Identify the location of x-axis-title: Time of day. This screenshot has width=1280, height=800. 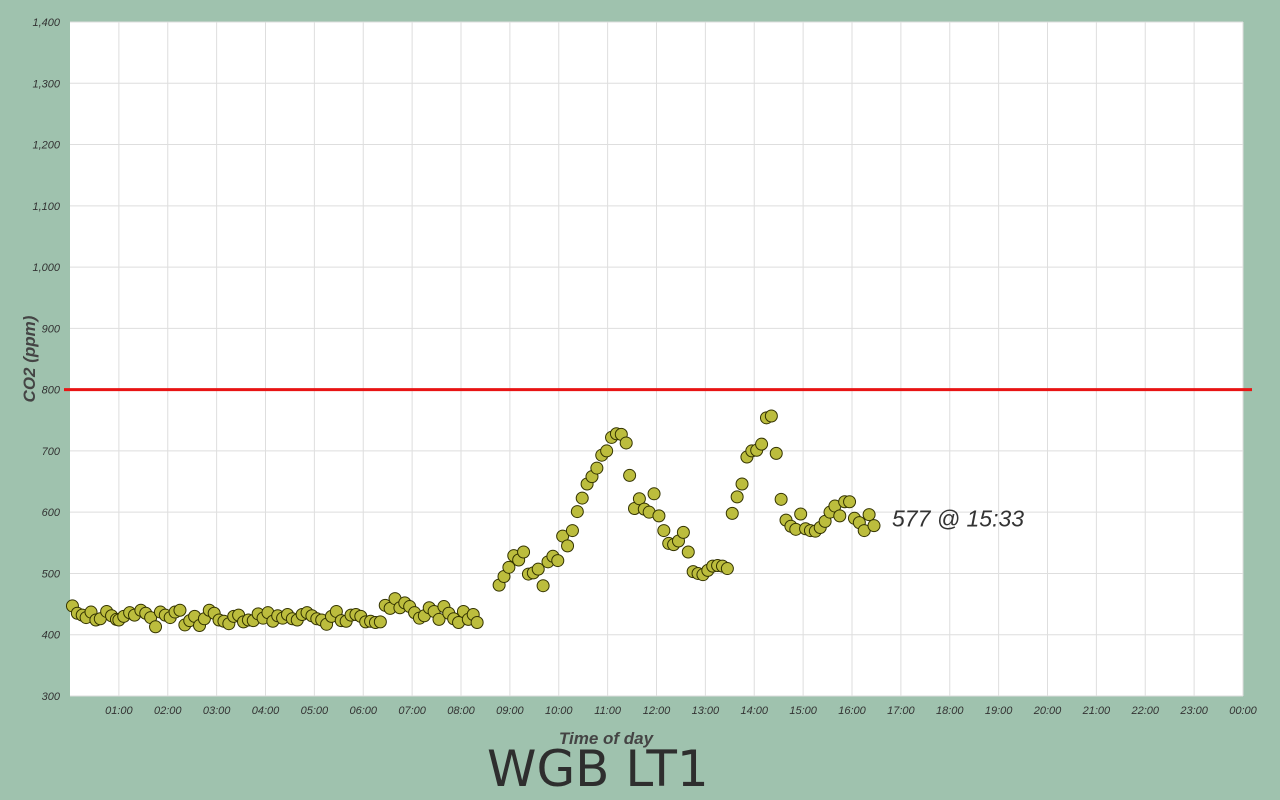
(607, 738).